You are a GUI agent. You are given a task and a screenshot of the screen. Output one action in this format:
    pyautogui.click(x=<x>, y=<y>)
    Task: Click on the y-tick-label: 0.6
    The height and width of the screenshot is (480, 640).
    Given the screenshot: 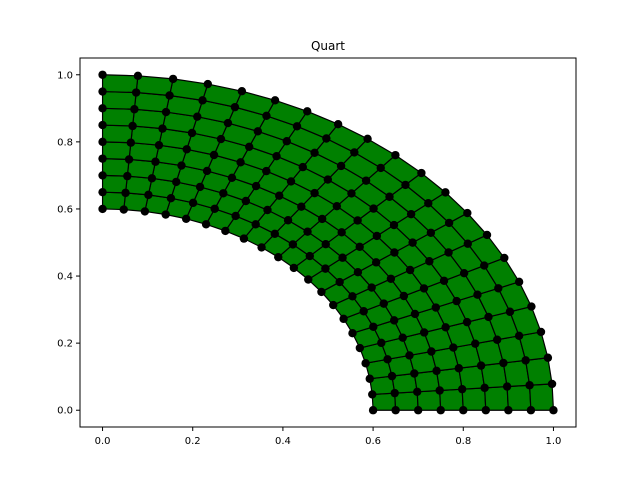 What is the action you would take?
    pyautogui.click(x=65, y=209)
    